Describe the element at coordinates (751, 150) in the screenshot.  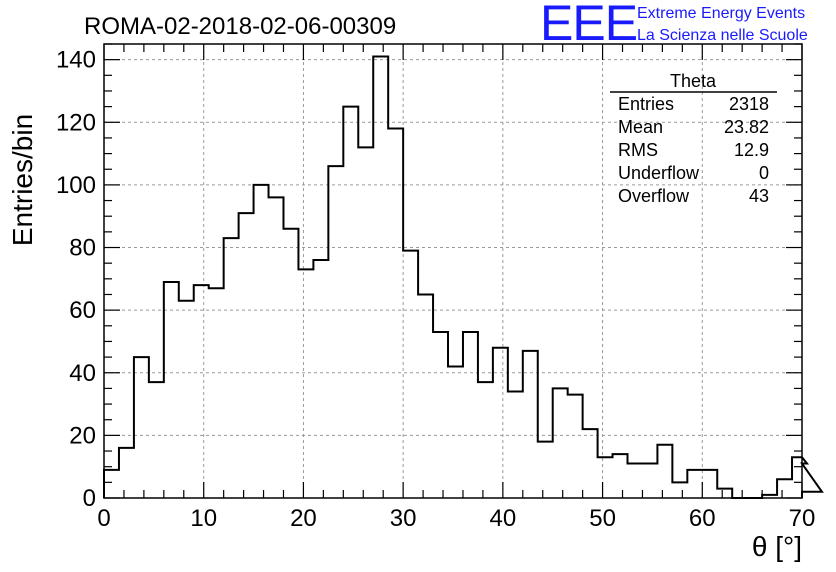
I see `stats-row-value: 12.9` at that location.